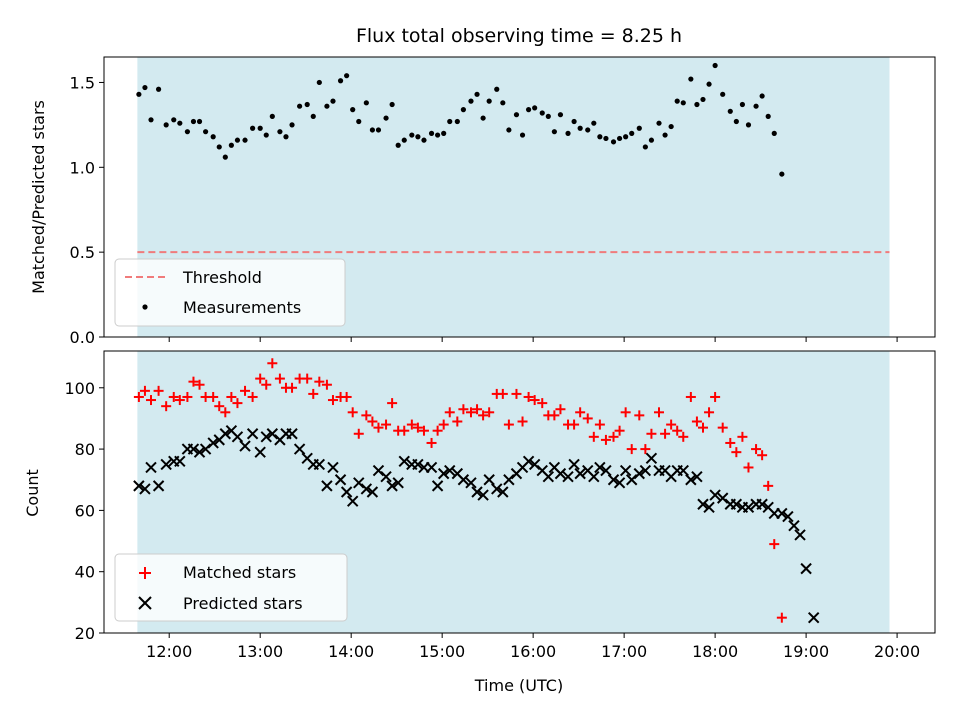  I want to click on time-x-tick-label: 18:00, so click(715, 651).